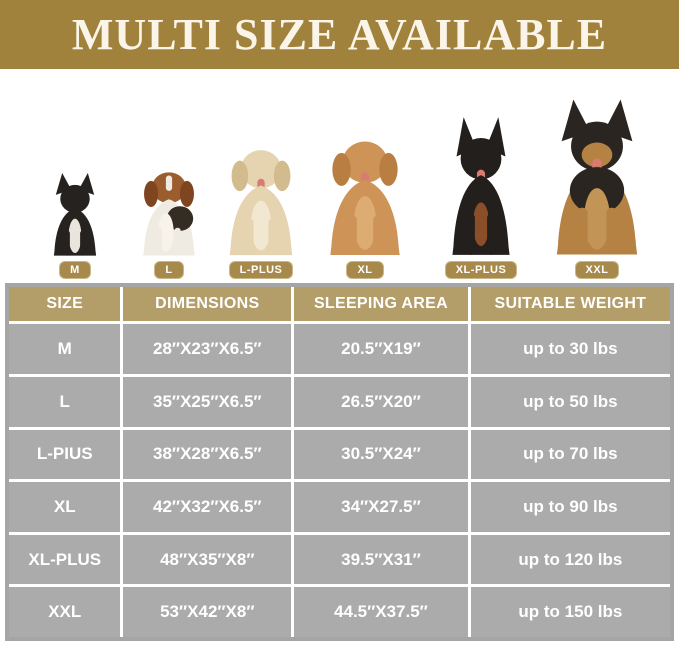 This screenshot has width=679, height=646. I want to click on table-cell-sleeping-area: 26.5″X20″, so click(381, 401).